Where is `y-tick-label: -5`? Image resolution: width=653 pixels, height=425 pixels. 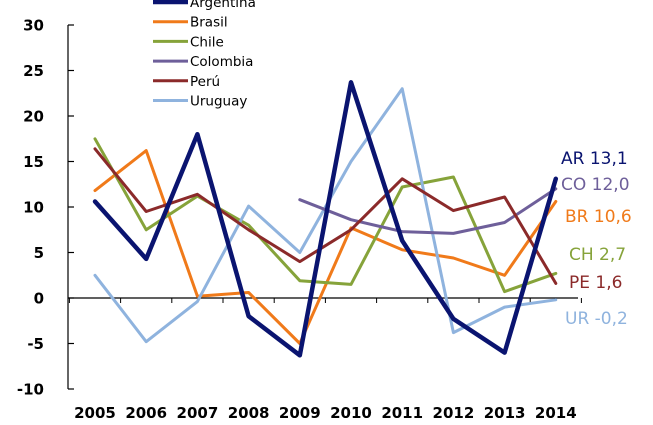 y-tick-label: -5 is located at coordinates (35, 344).